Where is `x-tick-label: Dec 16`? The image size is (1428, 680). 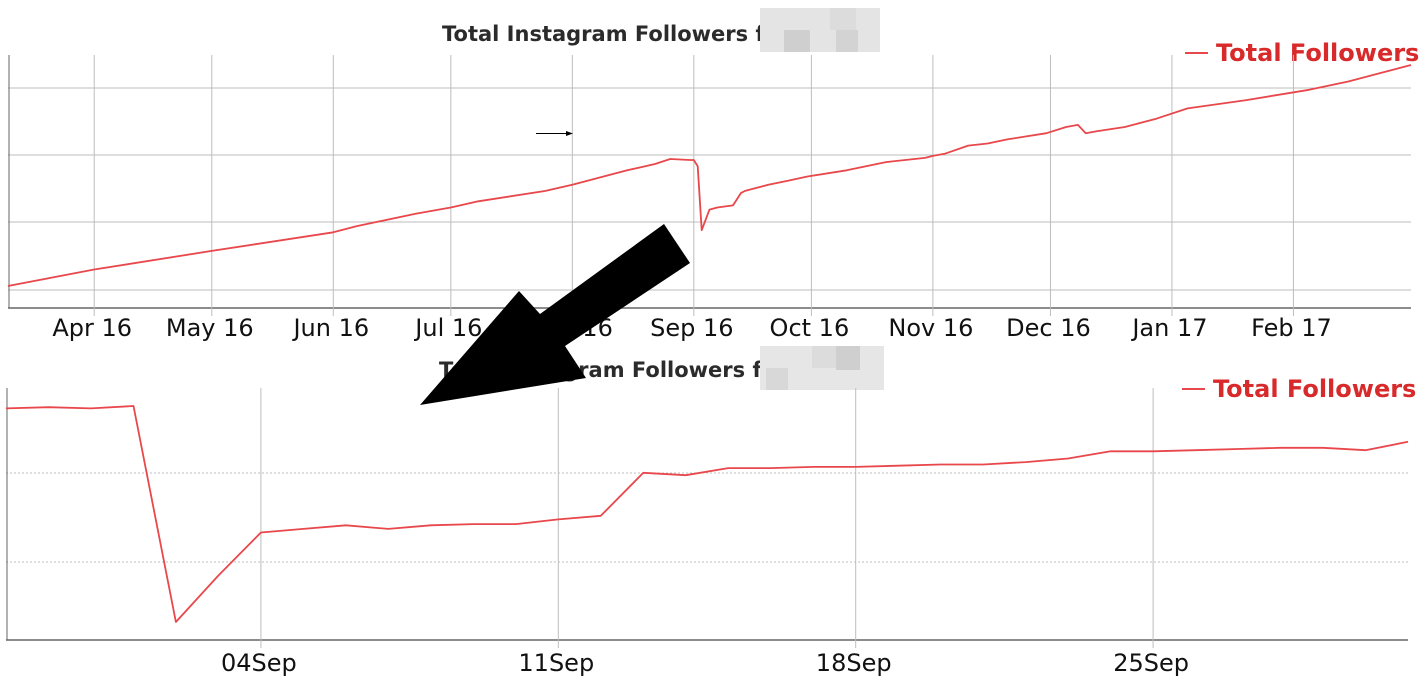 x-tick-label: Dec 16 is located at coordinates (1048, 328).